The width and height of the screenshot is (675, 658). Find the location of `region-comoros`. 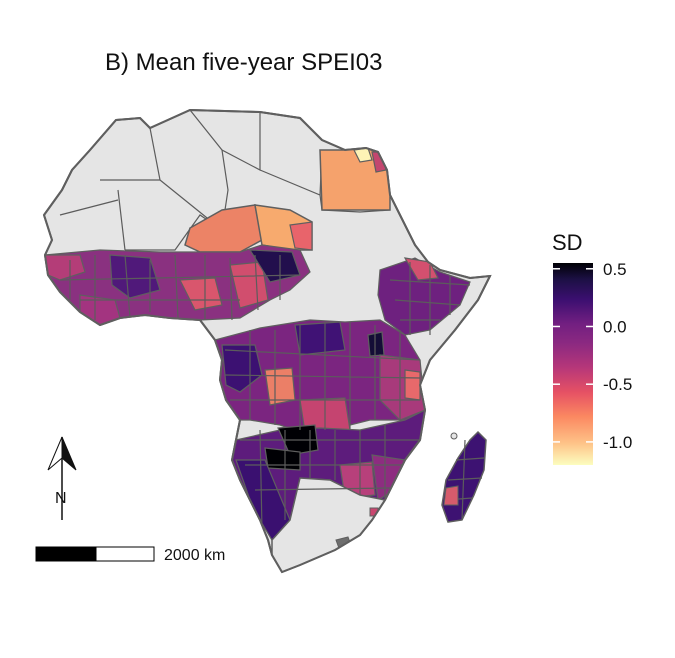

region-comoros is located at coordinates (454, 436).